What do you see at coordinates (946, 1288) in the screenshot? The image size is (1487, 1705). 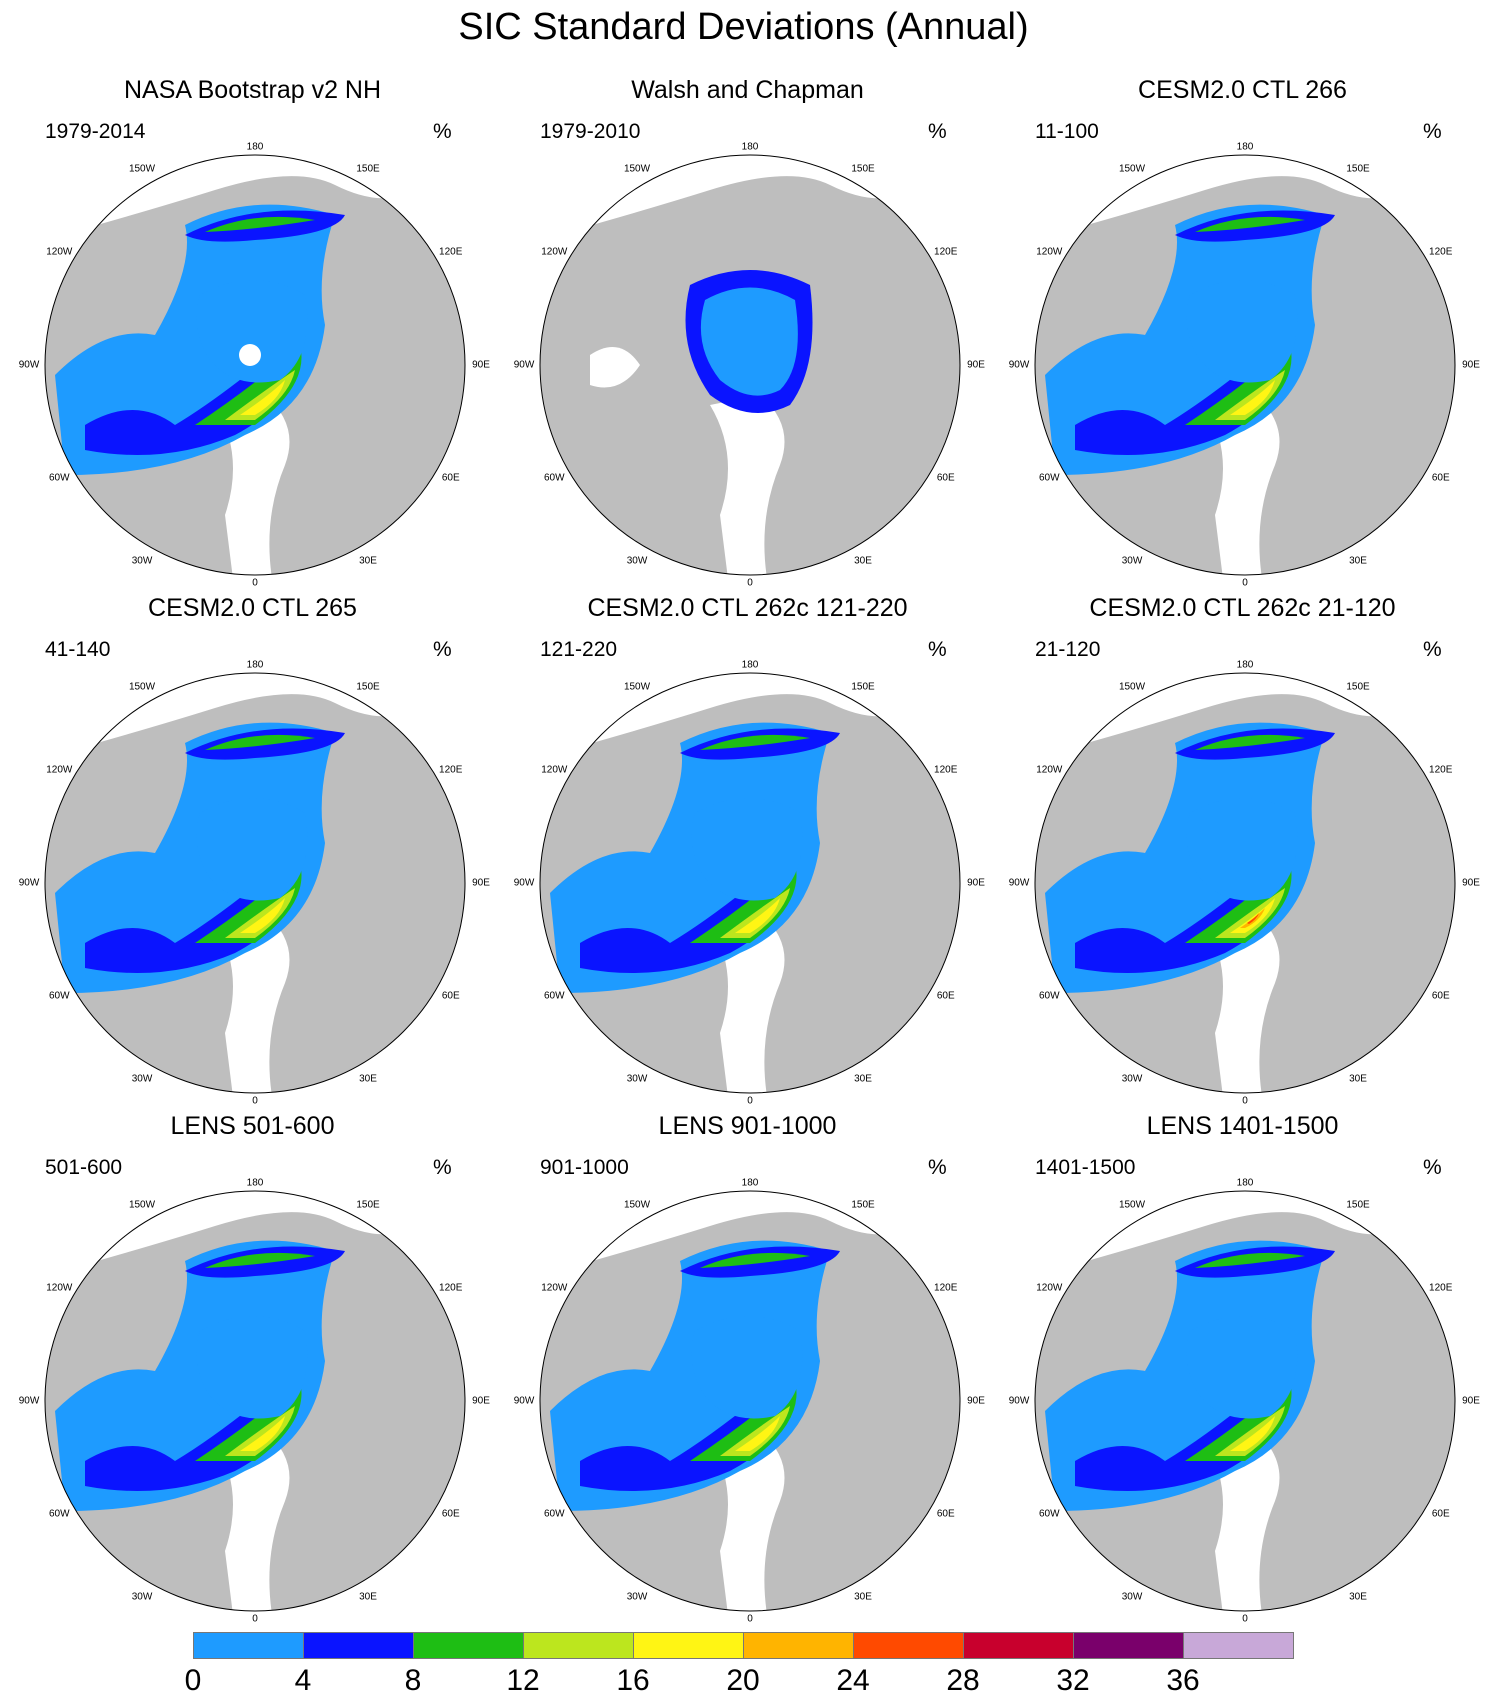 I see `lon-label: 120E` at bounding box center [946, 1288].